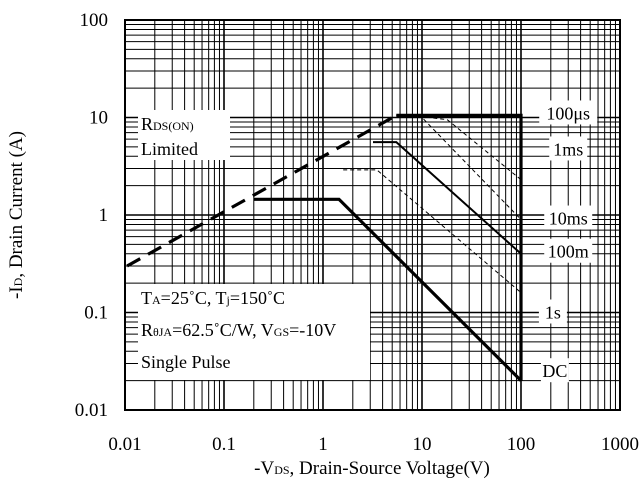 The image size is (644, 484). What do you see at coordinates (521, 444) in the screenshot?
I see `x-tick-label: 100` at bounding box center [521, 444].